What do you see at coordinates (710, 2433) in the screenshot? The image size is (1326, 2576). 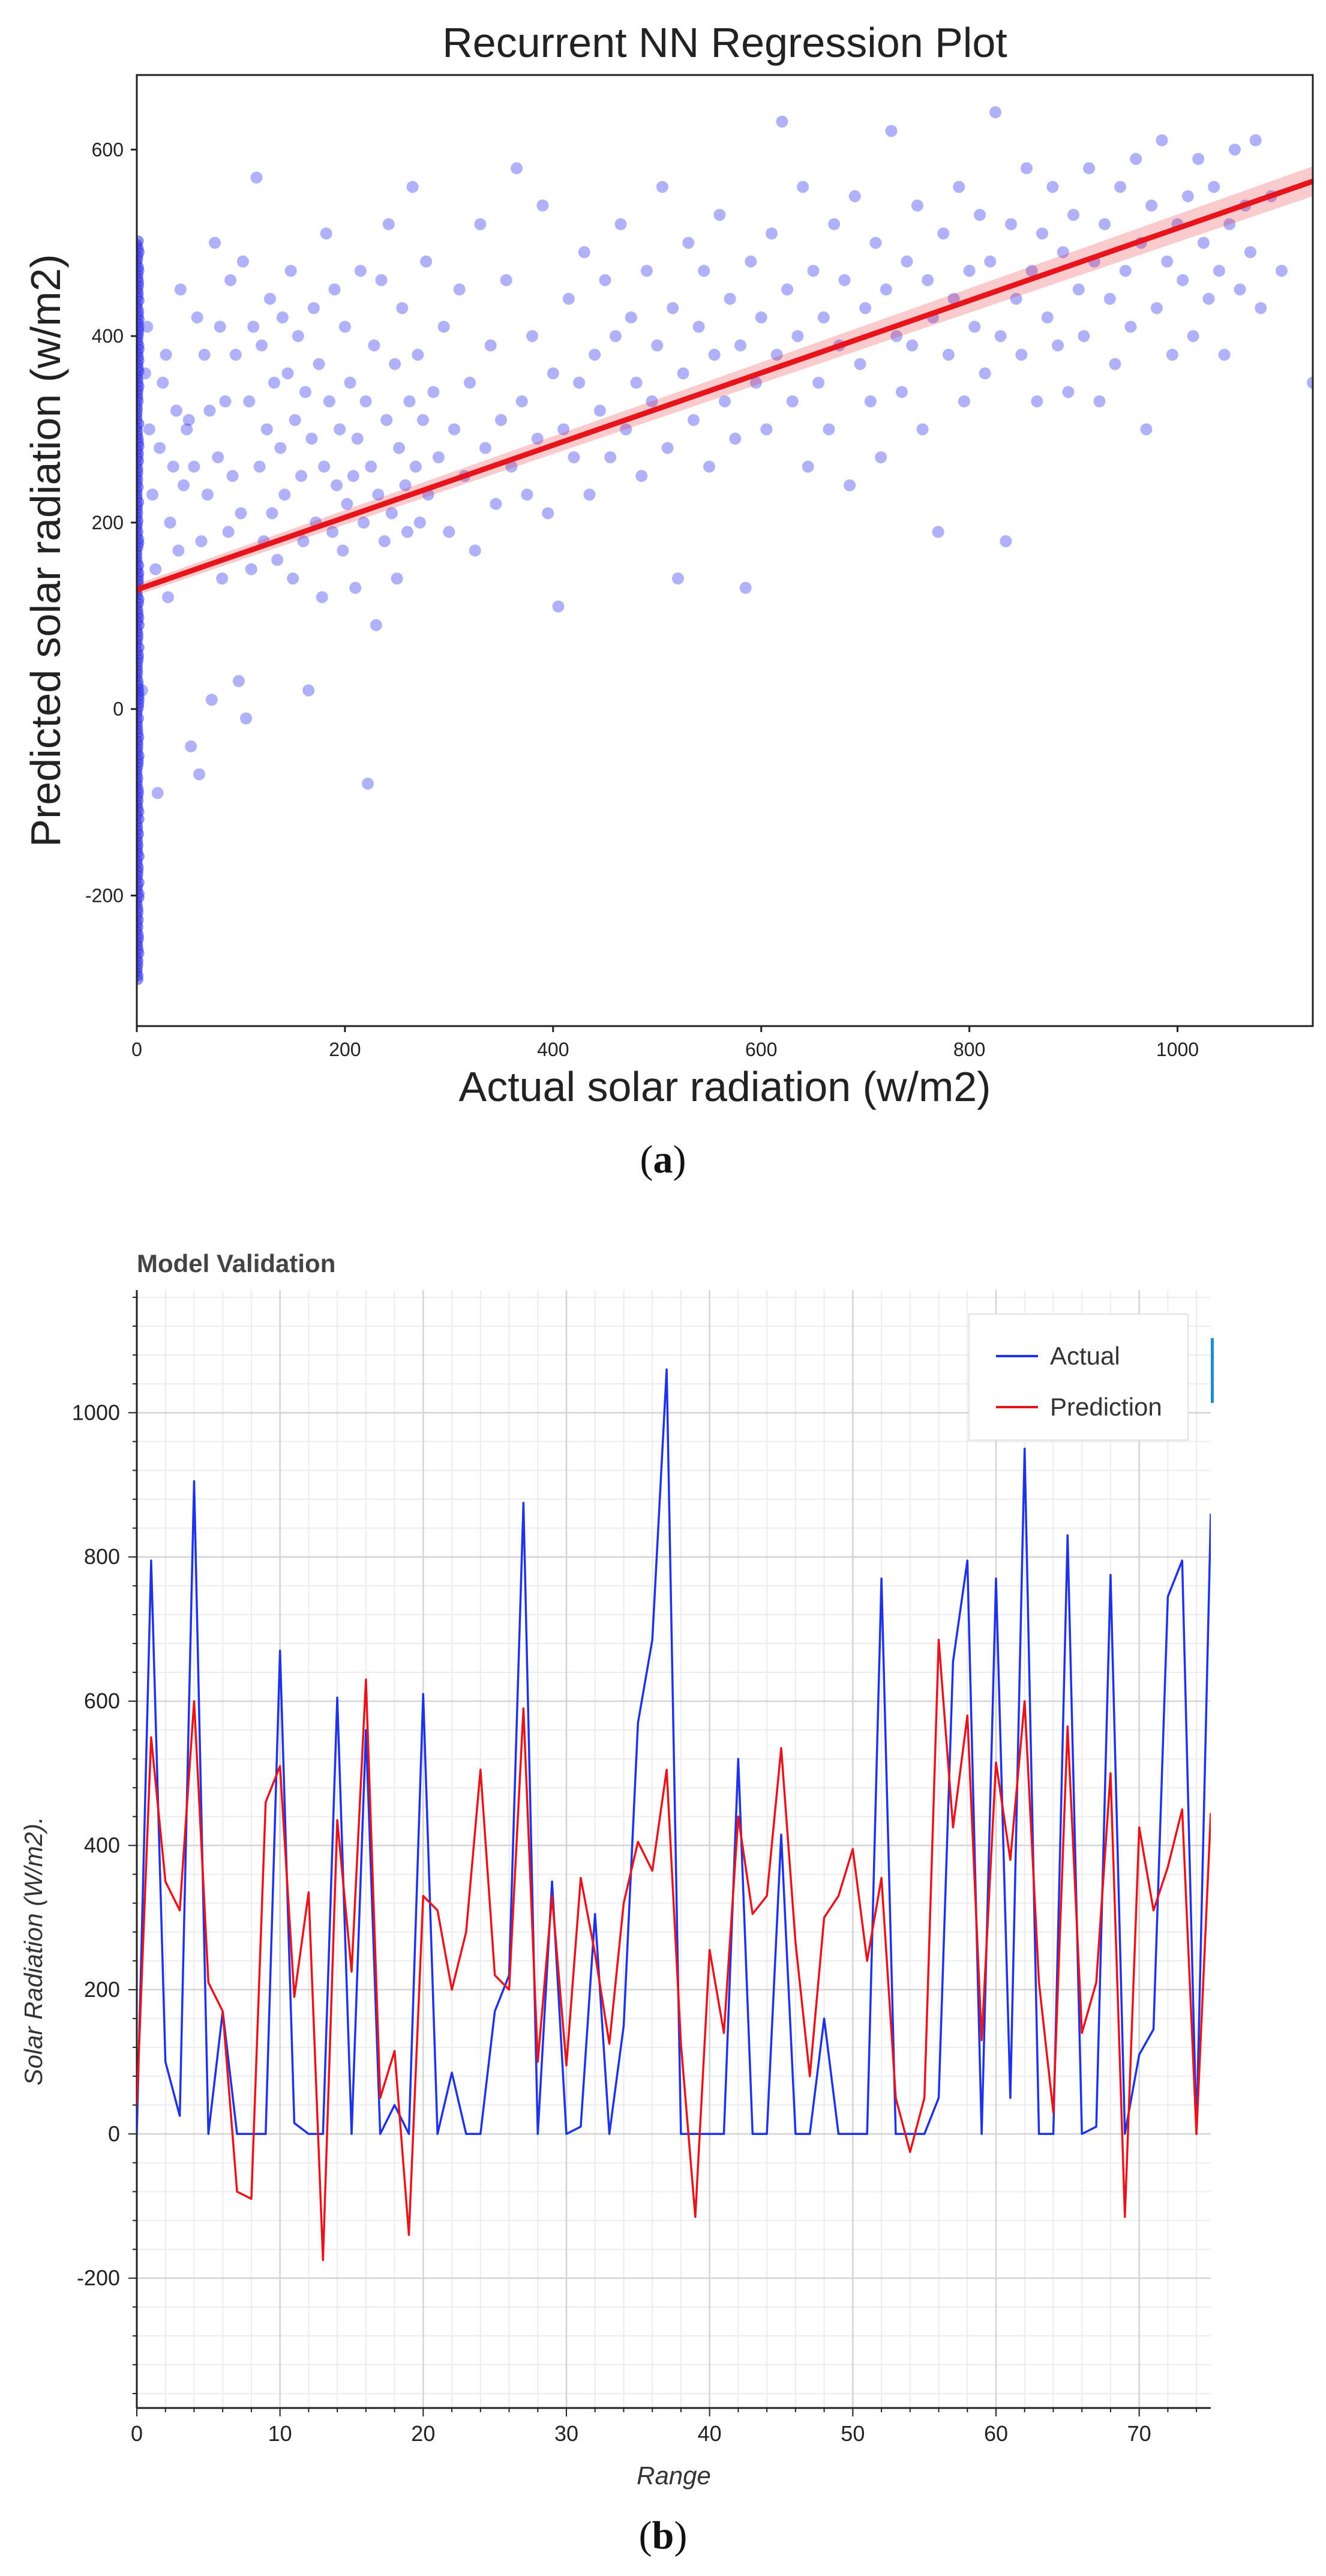 I see `x-tick-label: 40` at bounding box center [710, 2433].